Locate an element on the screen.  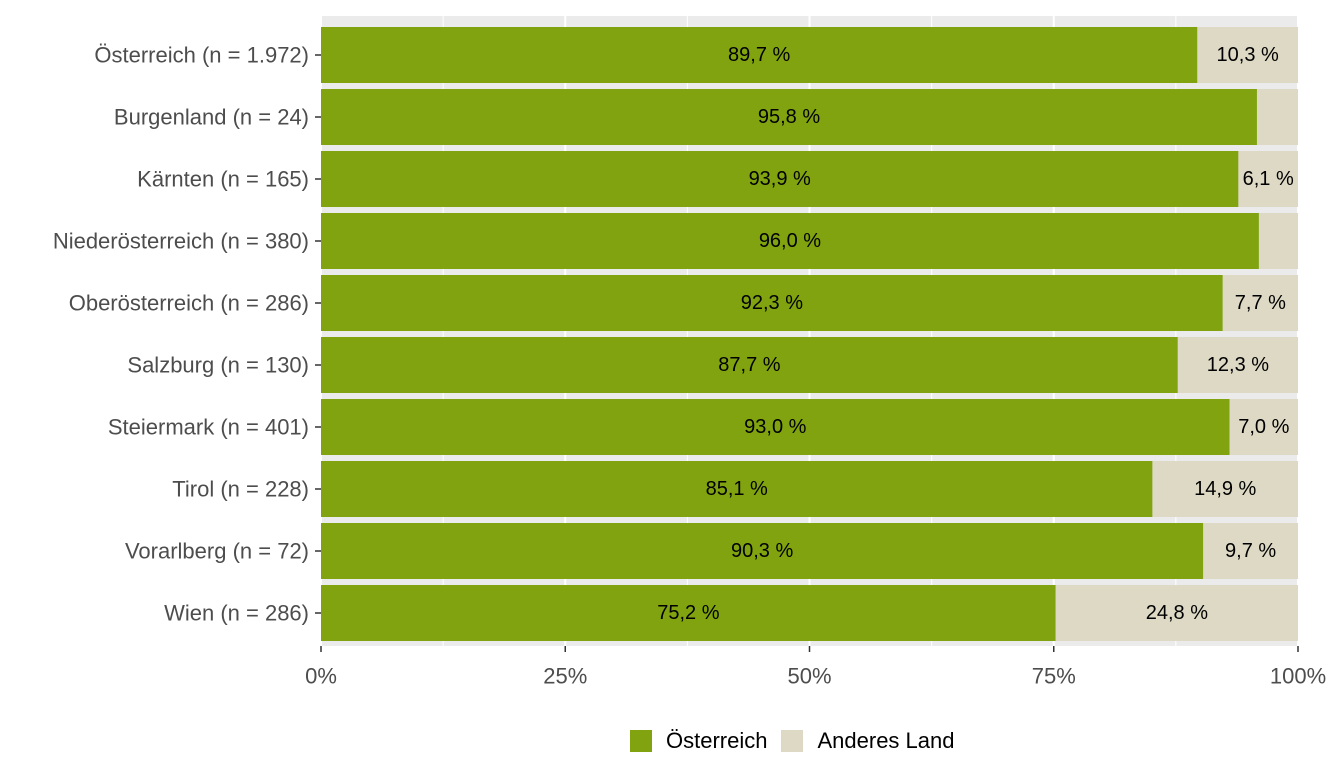
legend-swatch-anderes-land is located at coordinates (792, 741).